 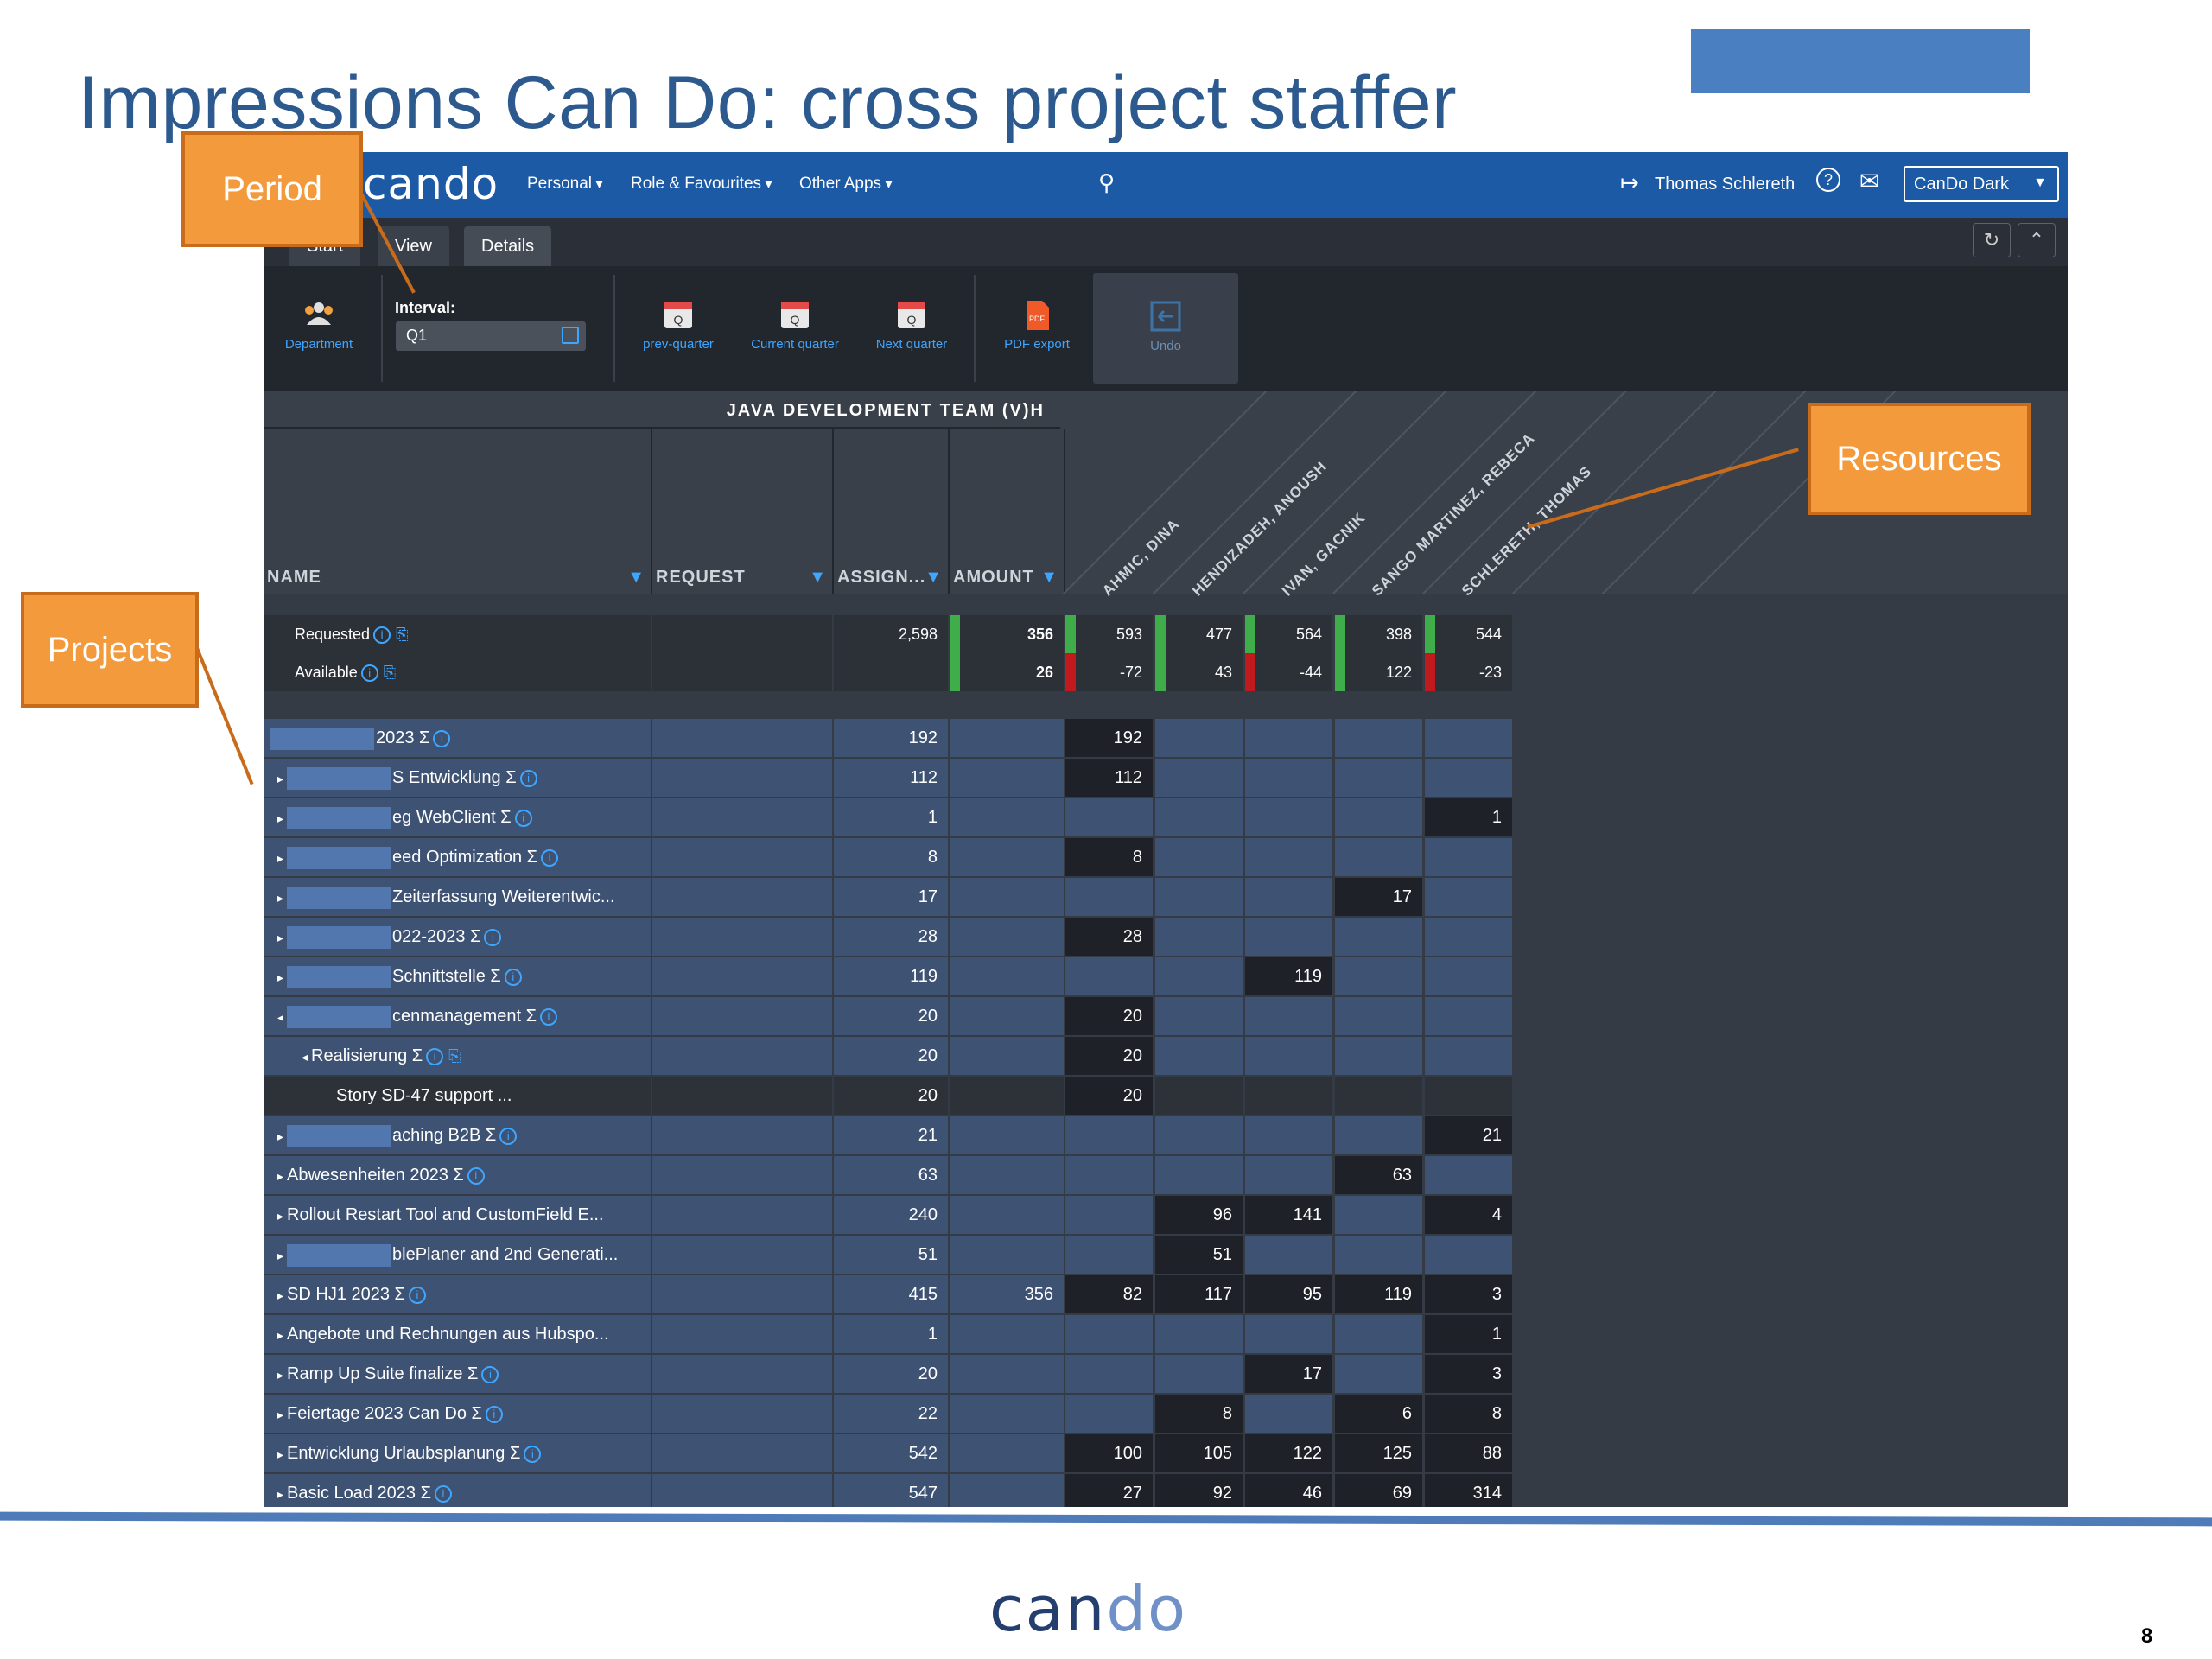 What do you see at coordinates (319, 324) in the screenshot?
I see `department-button: Department` at bounding box center [319, 324].